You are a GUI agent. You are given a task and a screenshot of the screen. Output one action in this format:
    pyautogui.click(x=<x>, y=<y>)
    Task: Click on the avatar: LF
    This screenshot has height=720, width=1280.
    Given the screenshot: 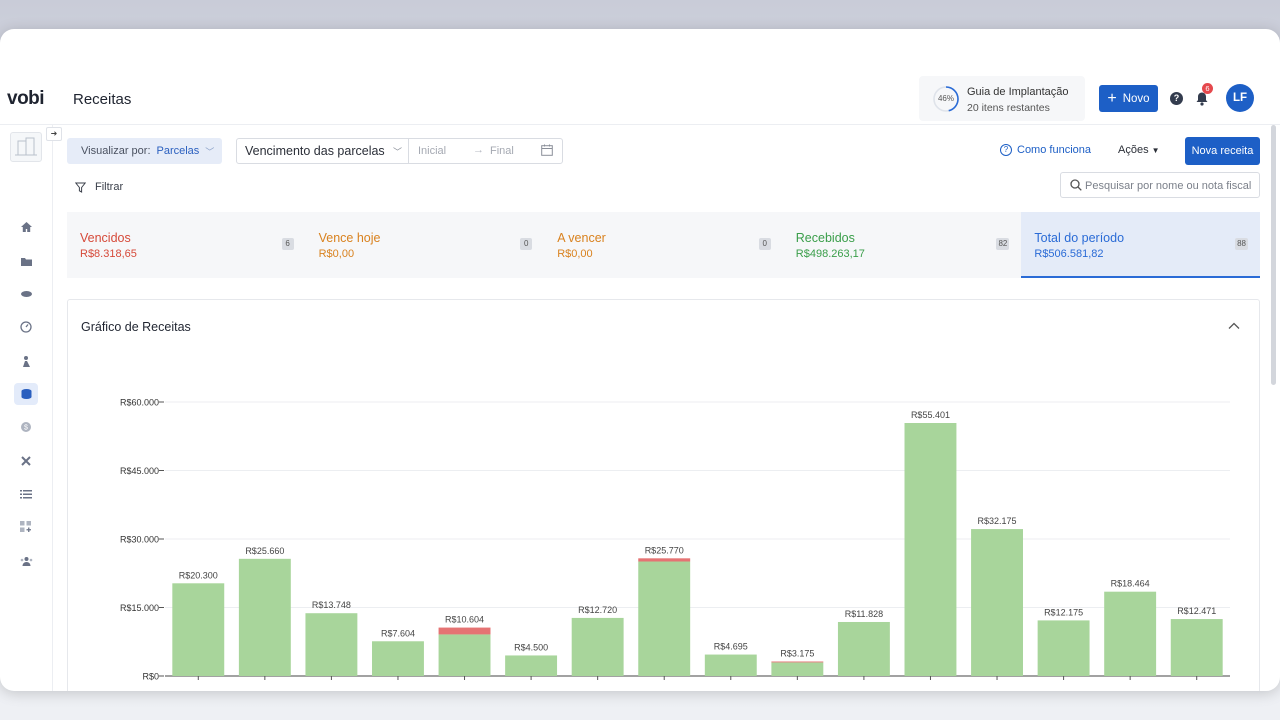 What is the action you would take?
    pyautogui.click(x=1240, y=98)
    